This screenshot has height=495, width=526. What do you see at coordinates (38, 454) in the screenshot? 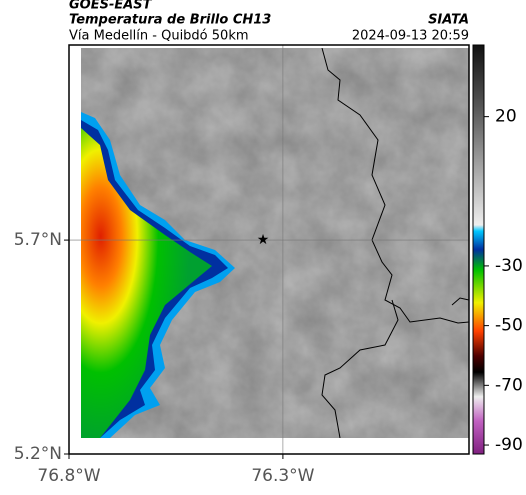
I see `lat-tick-label: 5.2°N` at bounding box center [38, 454].